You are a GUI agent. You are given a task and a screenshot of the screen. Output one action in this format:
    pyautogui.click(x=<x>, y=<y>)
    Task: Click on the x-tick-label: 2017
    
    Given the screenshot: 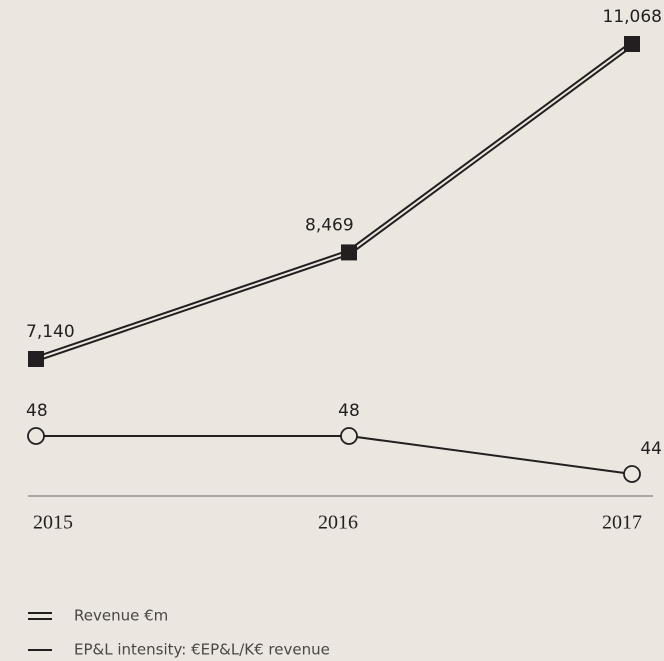 What is the action you would take?
    pyautogui.click(x=622, y=523)
    